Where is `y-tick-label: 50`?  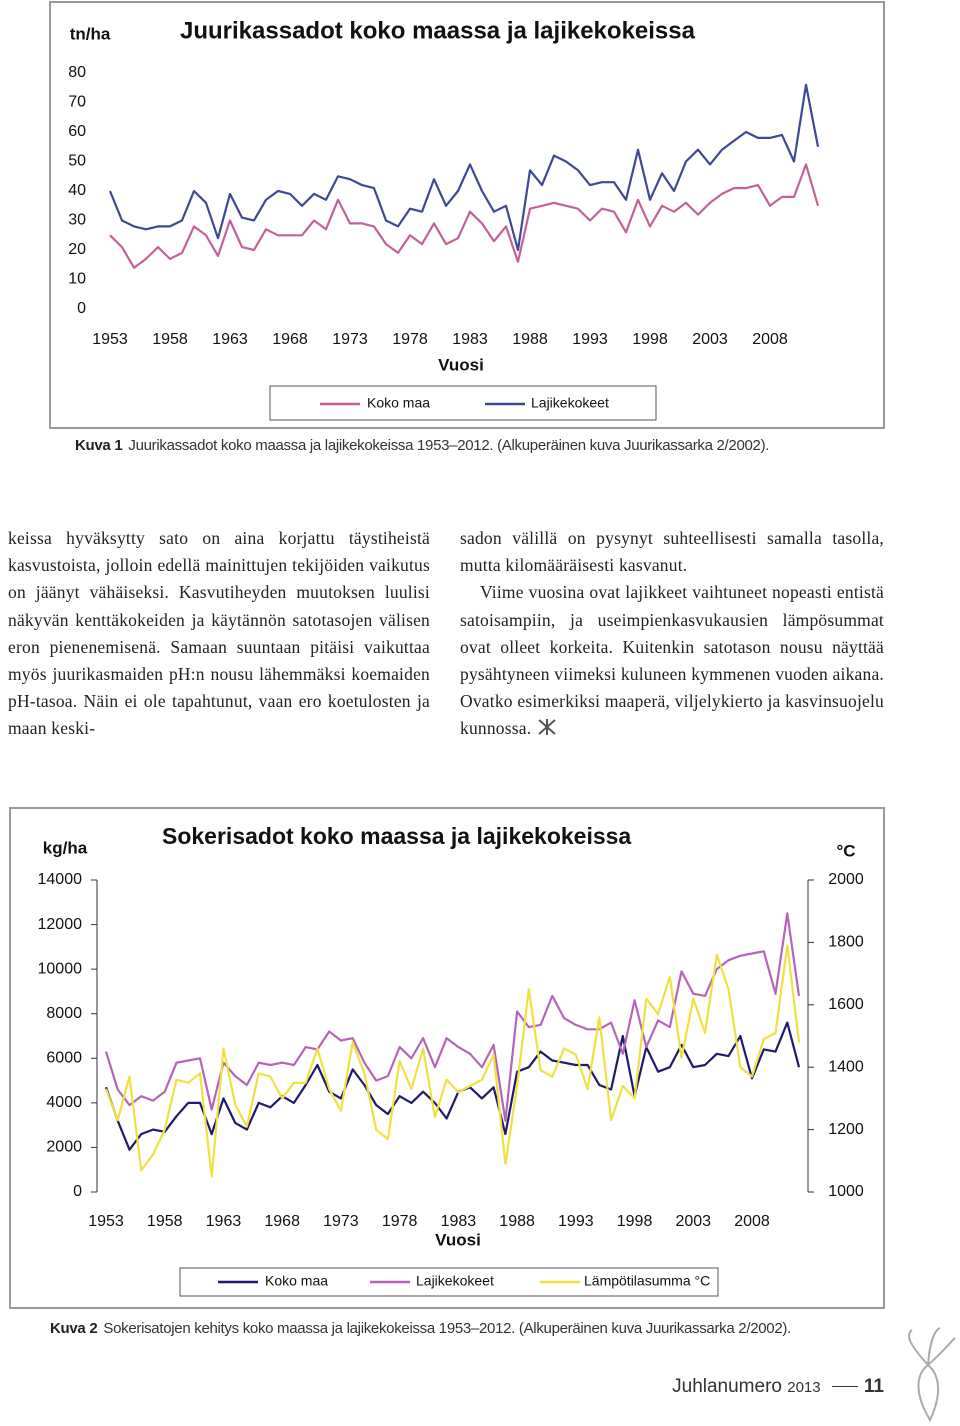 y-tick-label: 50 is located at coordinates (77, 161).